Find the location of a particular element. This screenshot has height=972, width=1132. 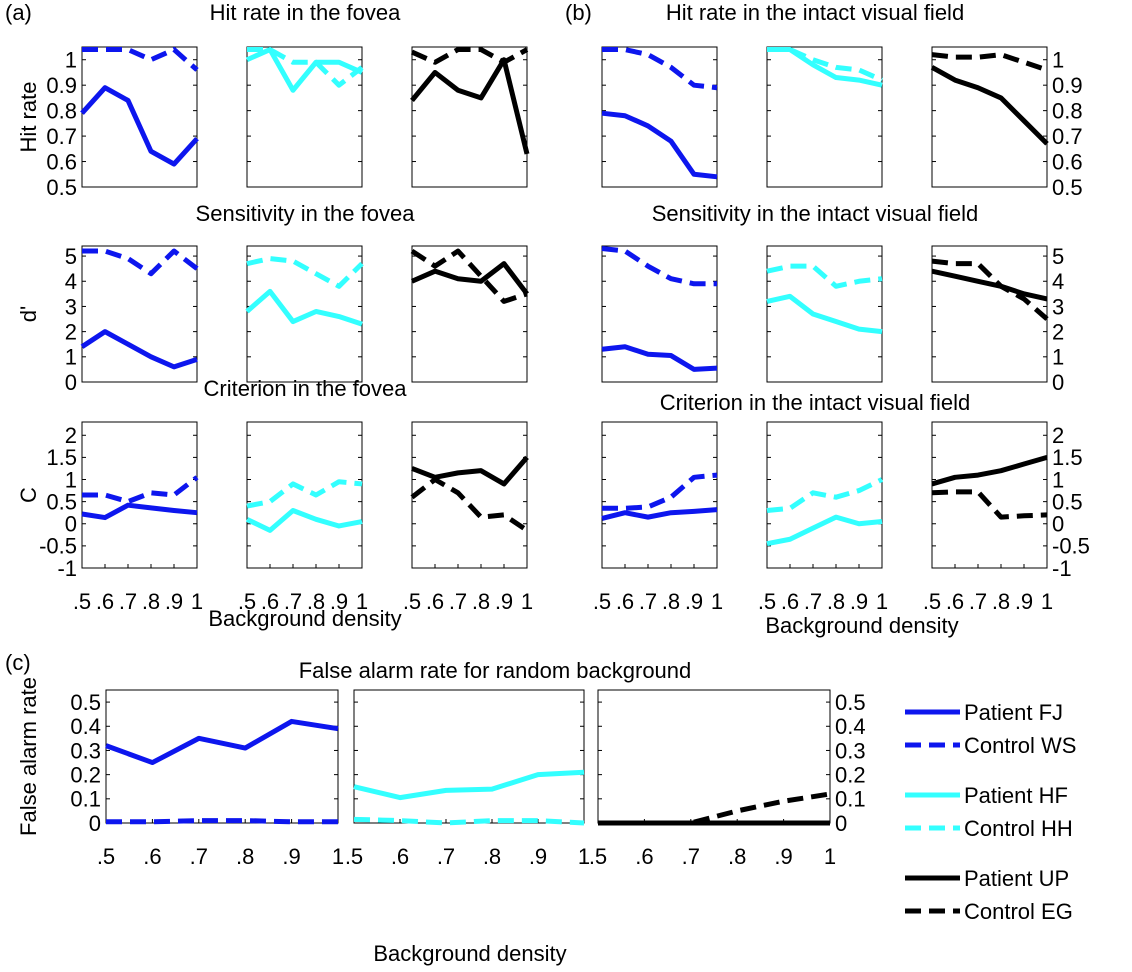

chart-title: Hit rate in the intact visual field is located at coordinates (815, 12).